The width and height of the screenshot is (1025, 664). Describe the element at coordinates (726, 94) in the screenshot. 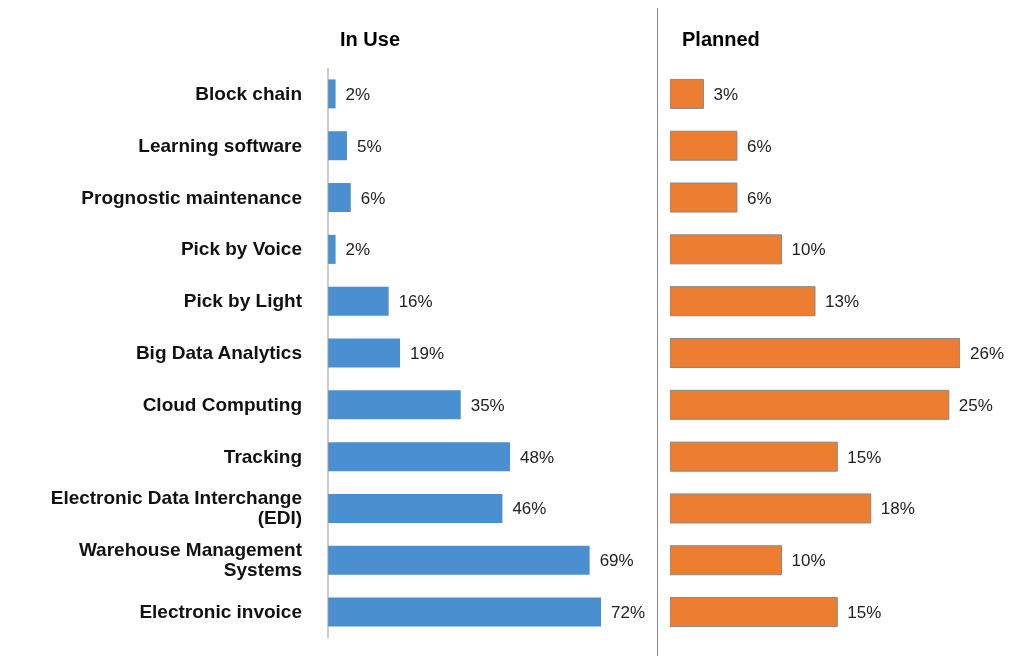

I see `data-label: 3%` at that location.